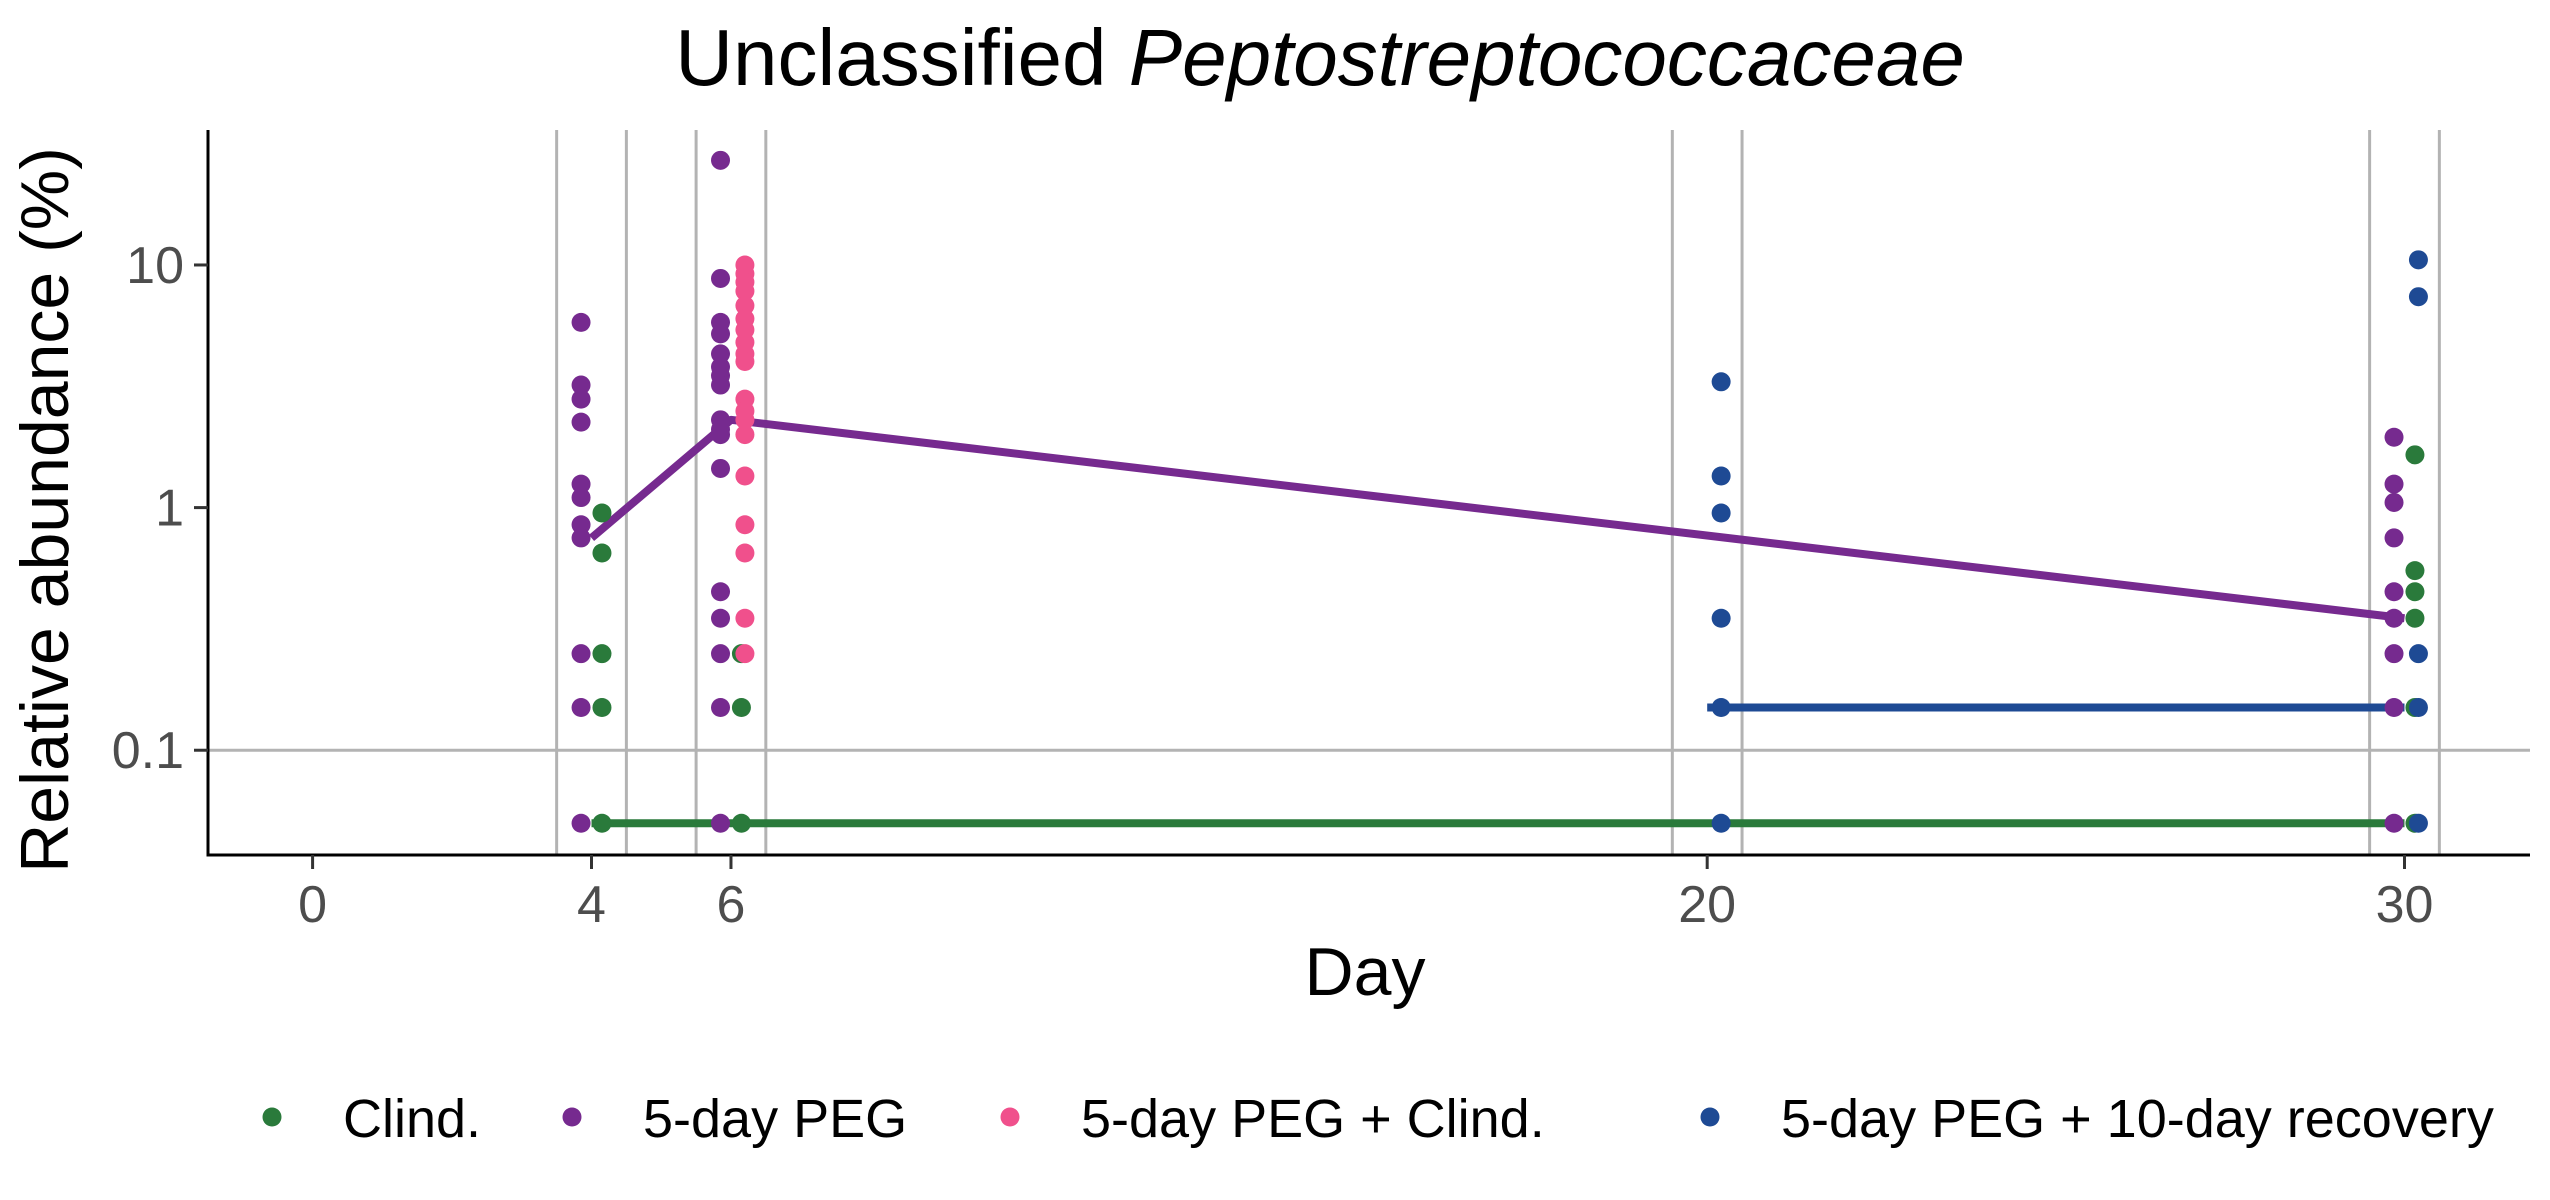 The width and height of the screenshot is (2550, 1200). Describe the element at coordinates (169, 509) in the screenshot. I see `y-tick-label: 1` at that location.